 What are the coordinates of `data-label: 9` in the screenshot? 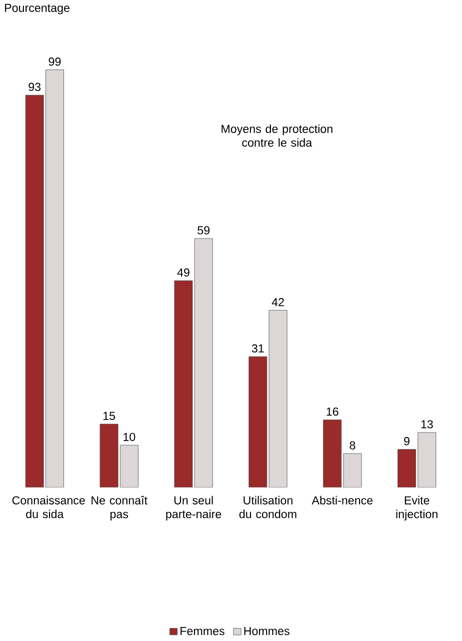 It's located at (407, 441).